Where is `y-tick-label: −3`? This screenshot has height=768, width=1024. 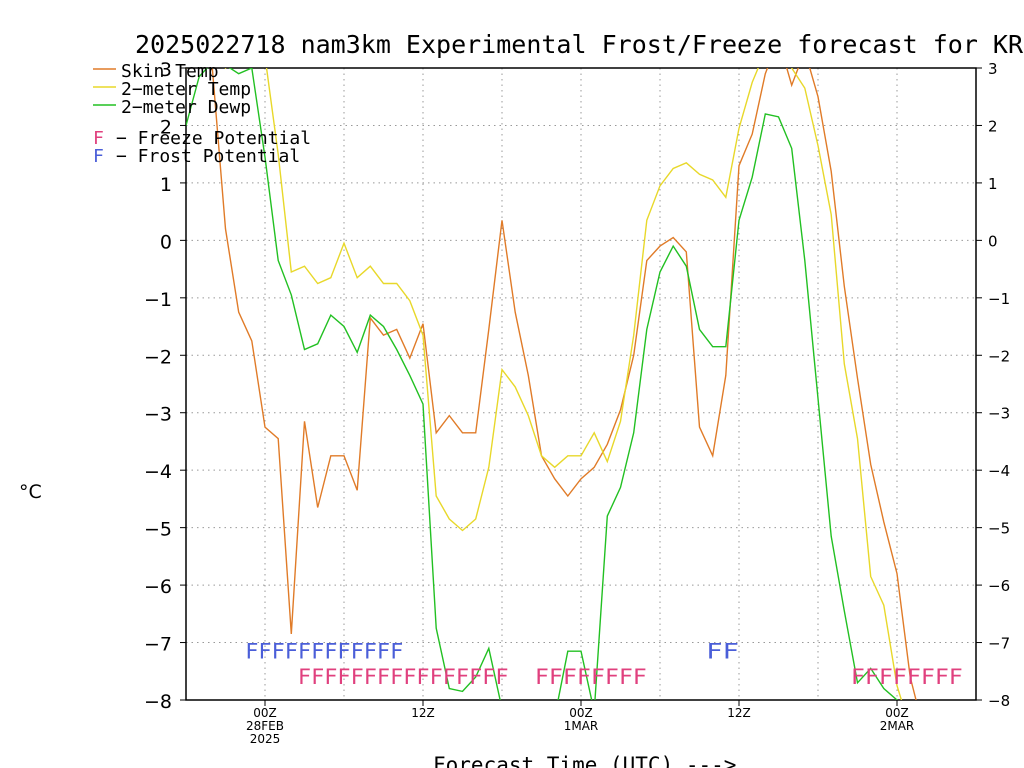
y-tick-label: −3 is located at coordinates (158, 415).